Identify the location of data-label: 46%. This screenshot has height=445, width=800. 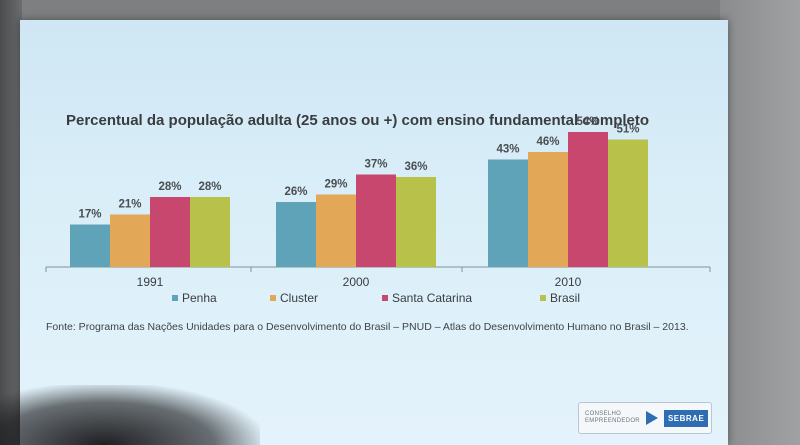
(547, 142).